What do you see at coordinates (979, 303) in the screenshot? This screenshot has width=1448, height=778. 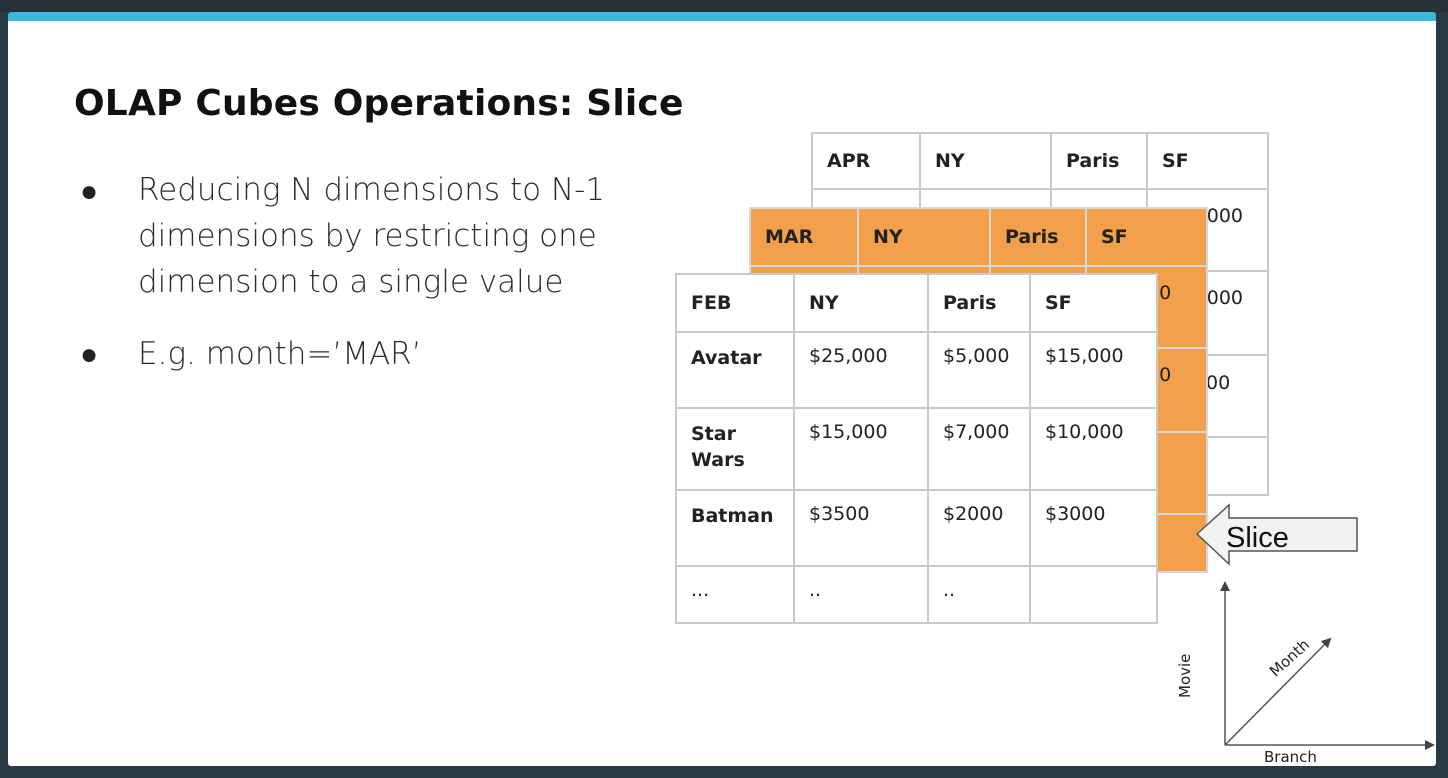 I see `feb-paris-header: Paris` at bounding box center [979, 303].